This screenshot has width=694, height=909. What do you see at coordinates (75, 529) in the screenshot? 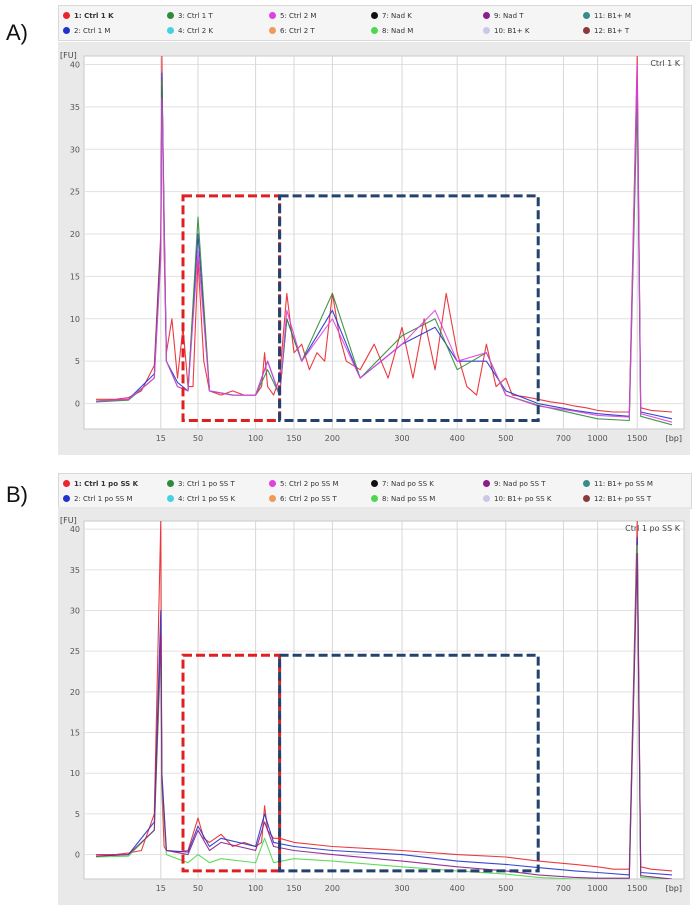
I see `y-tick-label: 40` at bounding box center [75, 529].